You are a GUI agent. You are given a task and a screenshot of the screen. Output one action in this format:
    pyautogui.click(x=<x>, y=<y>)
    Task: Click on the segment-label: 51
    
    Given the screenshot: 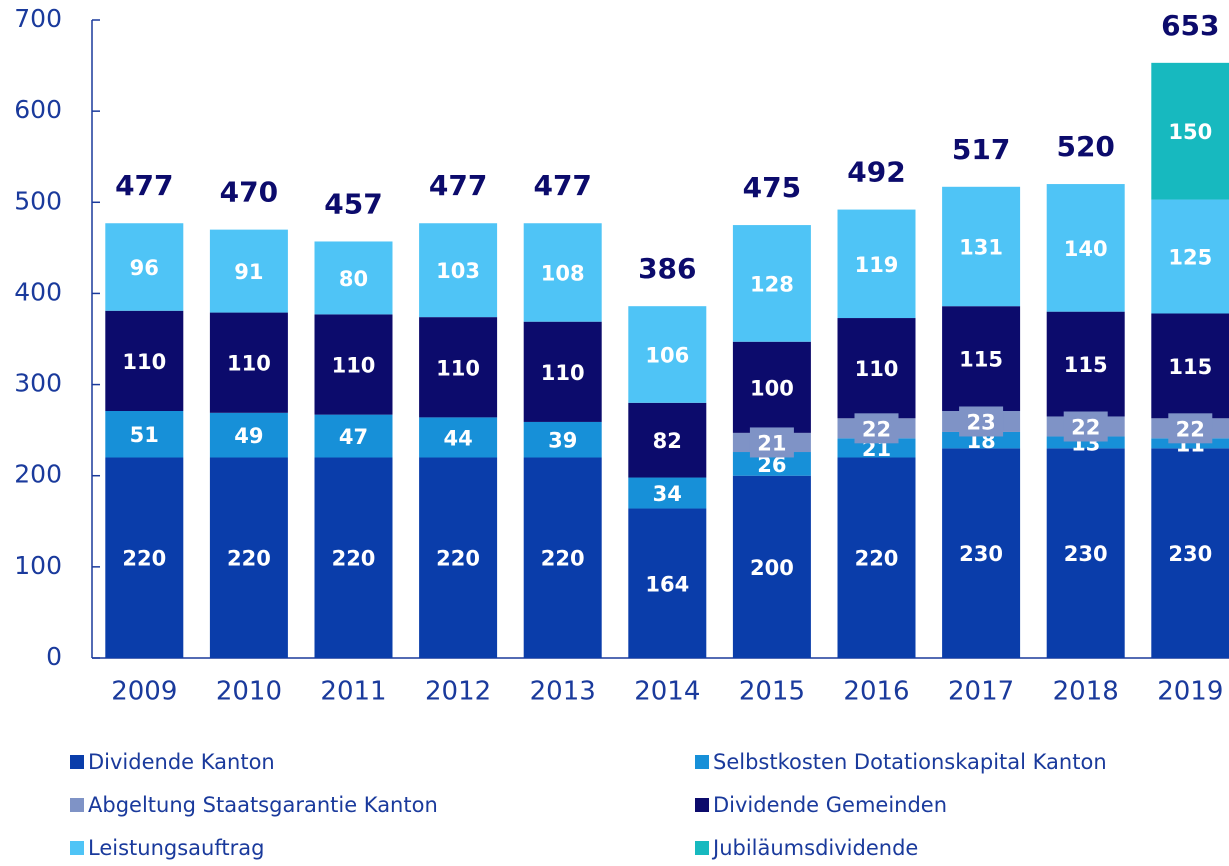 What is the action you would take?
    pyautogui.click(x=144, y=435)
    